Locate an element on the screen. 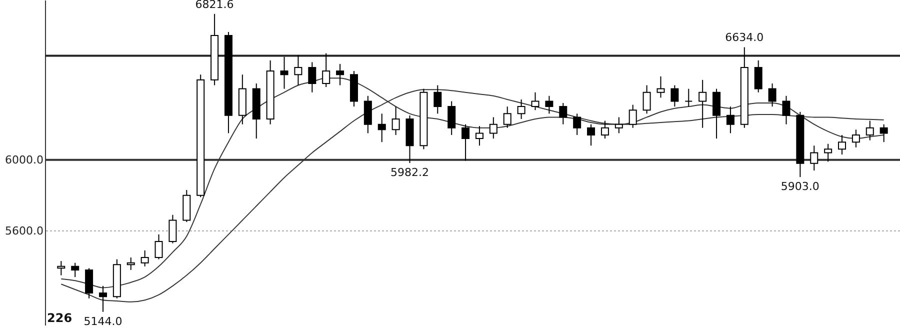 This screenshot has width=900, height=330. annotation: 5903.0 is located at coordinates (800, 187).